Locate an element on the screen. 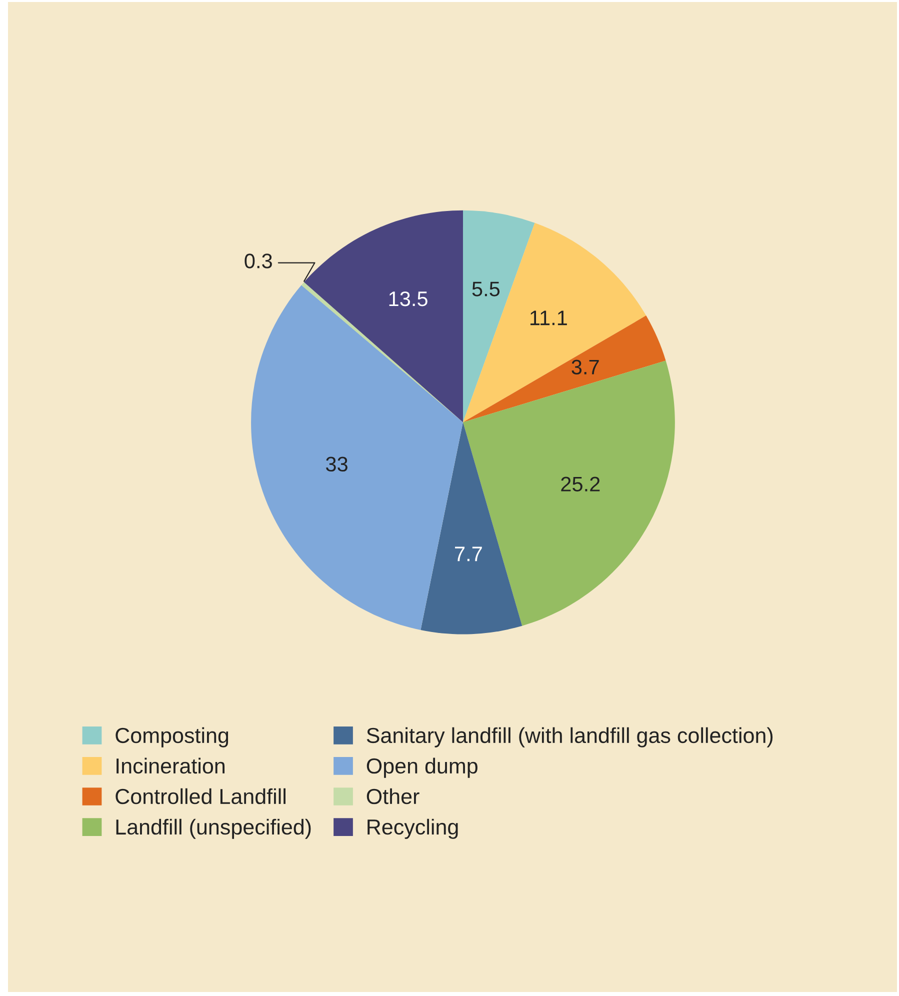  legend-label: Controlled Landfill is located at coordinates (201, 796).